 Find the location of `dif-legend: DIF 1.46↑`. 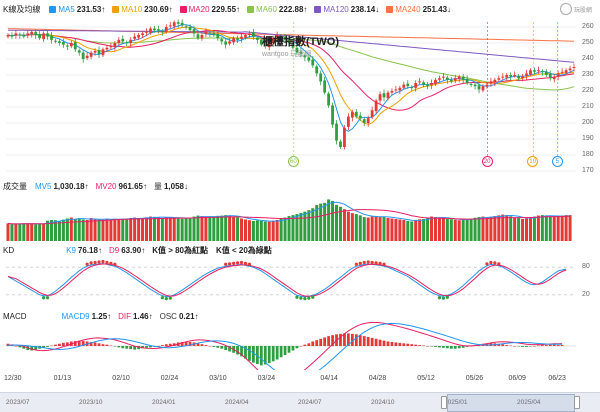

dif-legend: DIF 1.46↑ is located at coordinates (135, 316).